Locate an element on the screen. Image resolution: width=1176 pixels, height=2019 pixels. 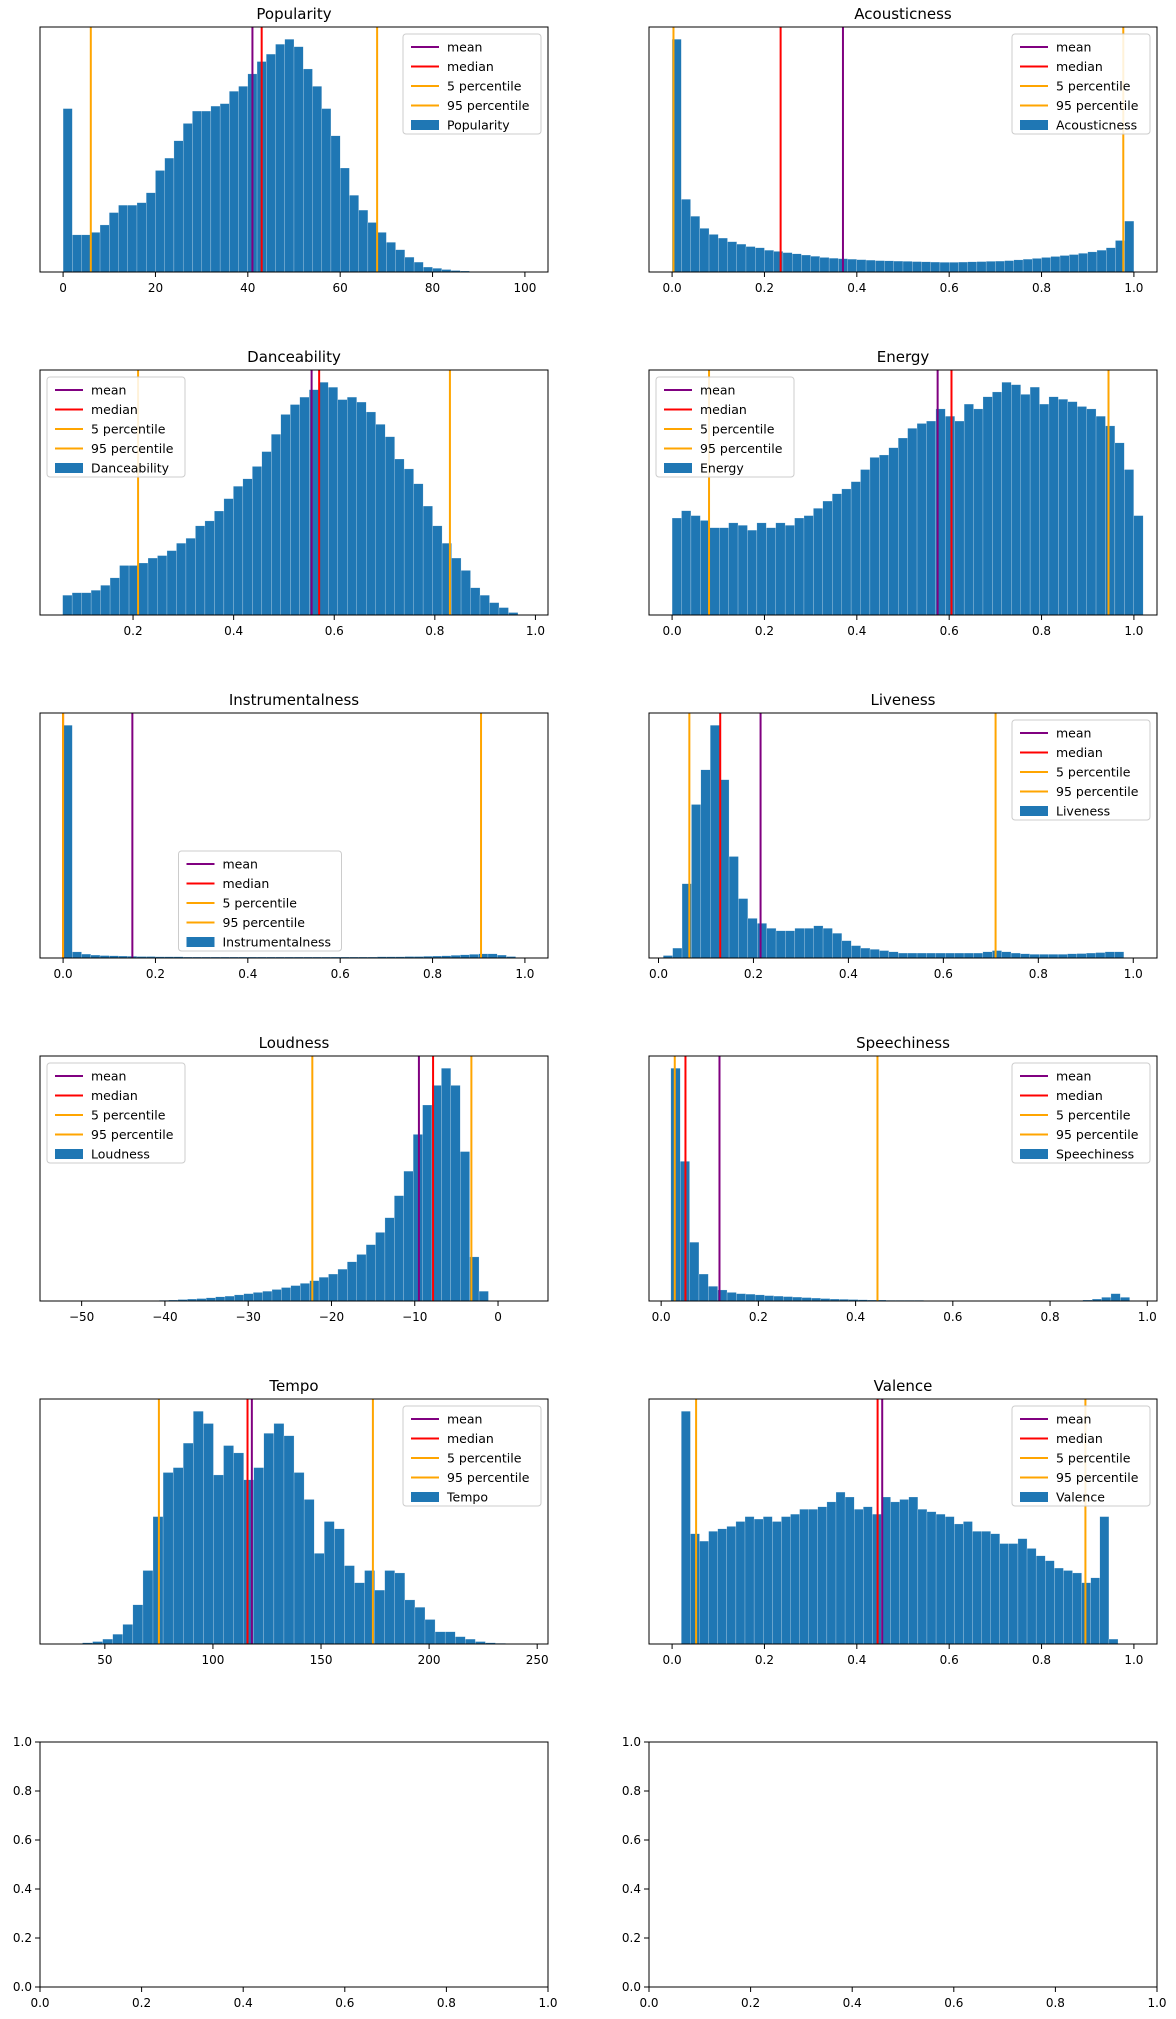
legend-label: 95 percentile is located at coordinates (488, 1477).